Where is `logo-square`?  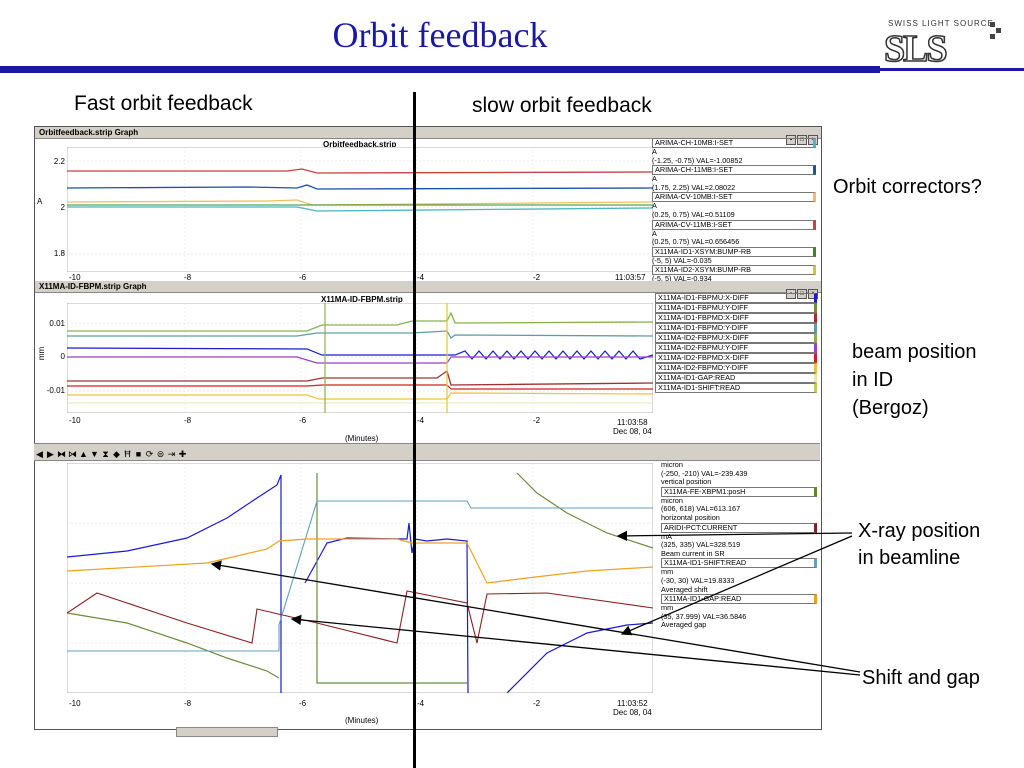 logo-square is located at coordinates (992, 36).